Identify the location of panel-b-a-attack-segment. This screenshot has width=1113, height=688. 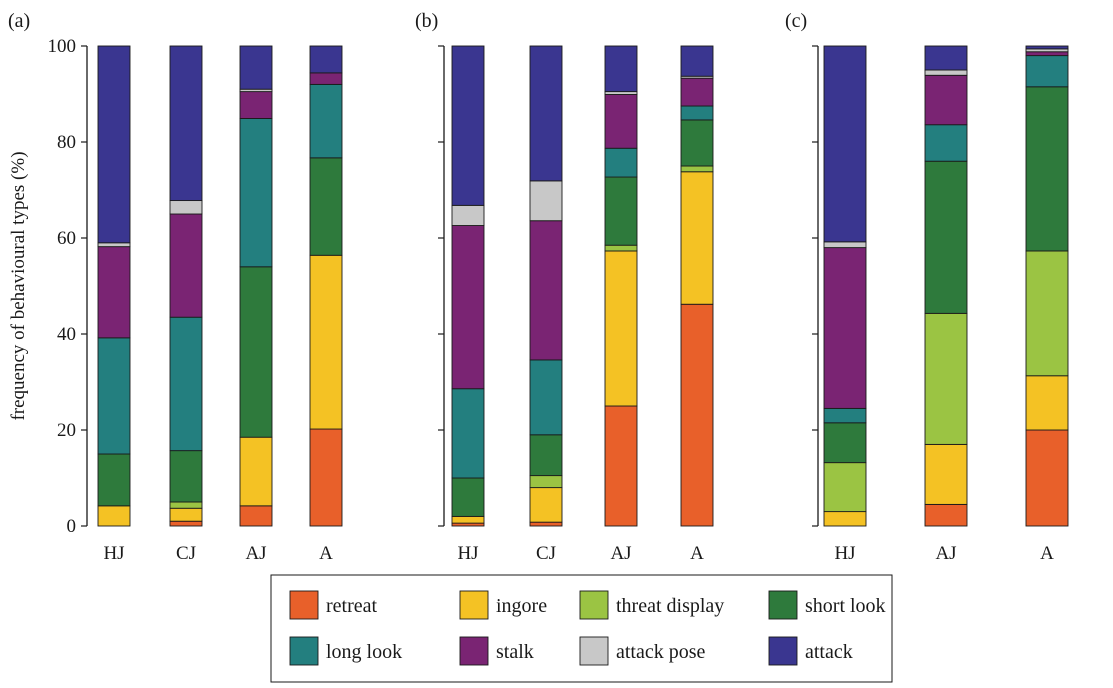
(697, 61).